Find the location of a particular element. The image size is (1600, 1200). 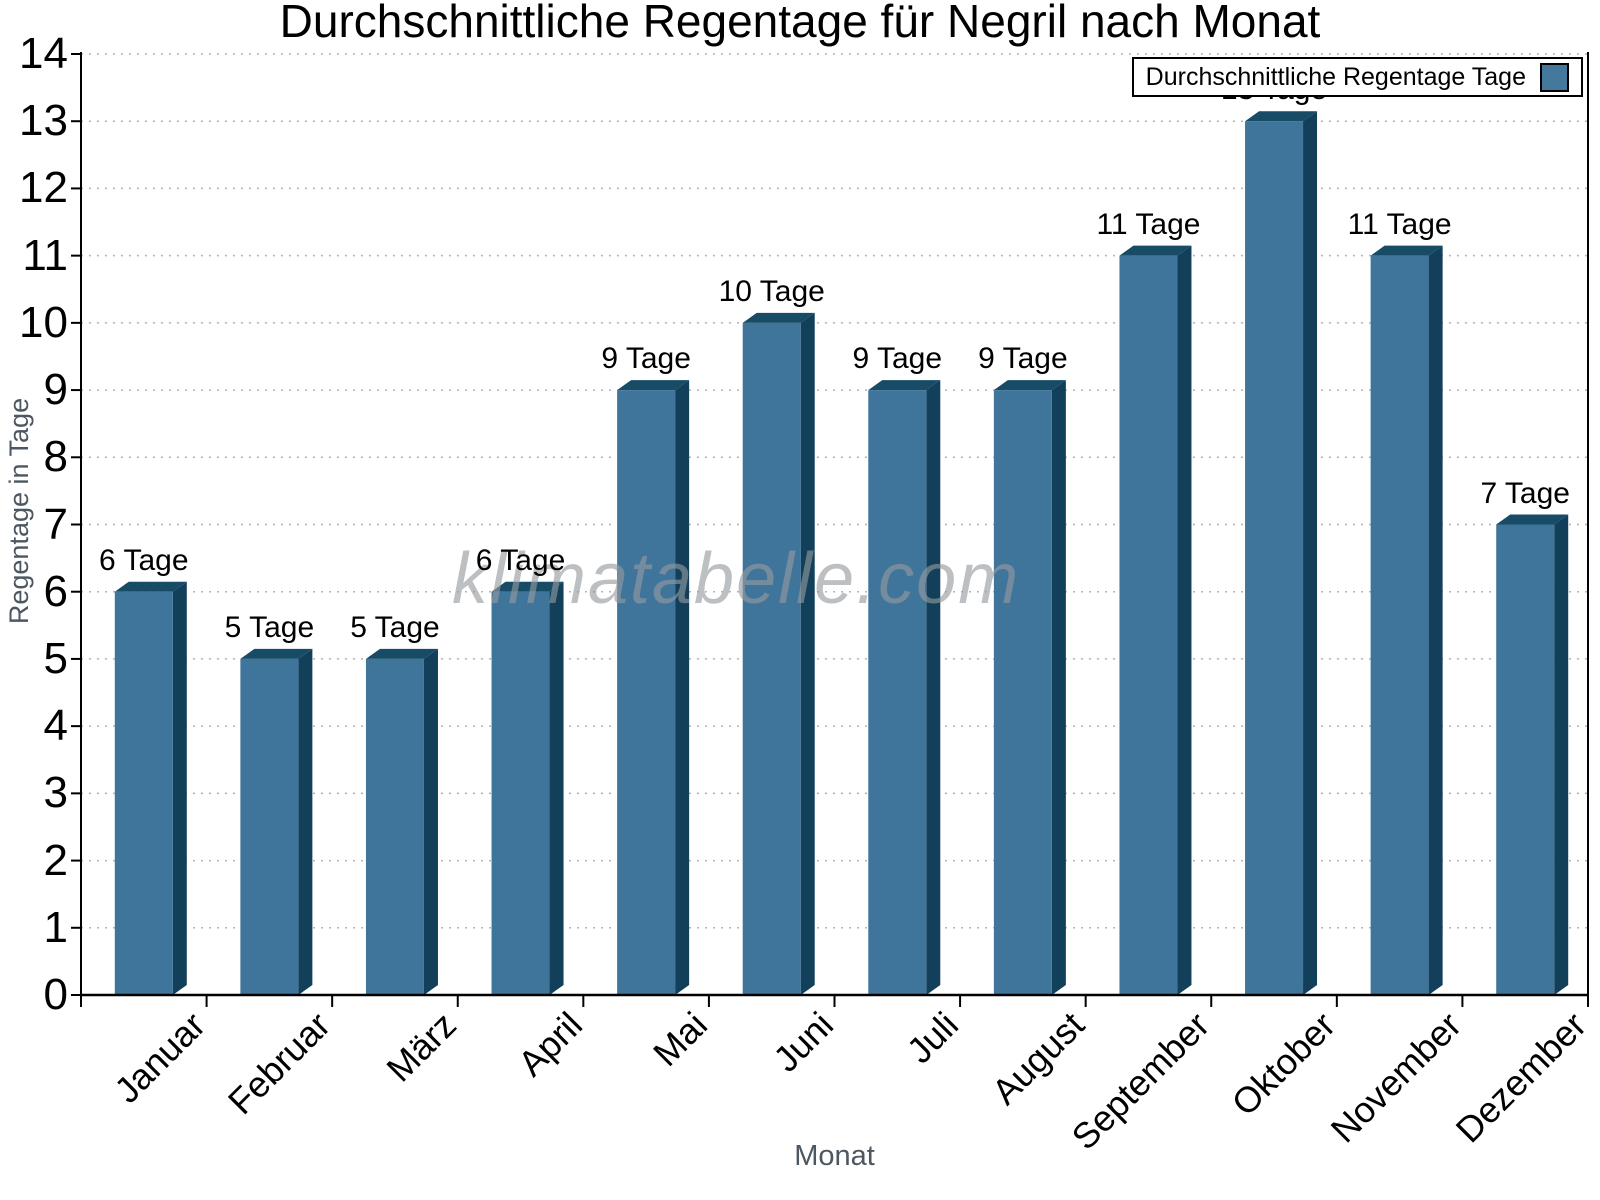

legend-box: Durchschnittliche Regentage Tage is located at coordinates (1357, 77).